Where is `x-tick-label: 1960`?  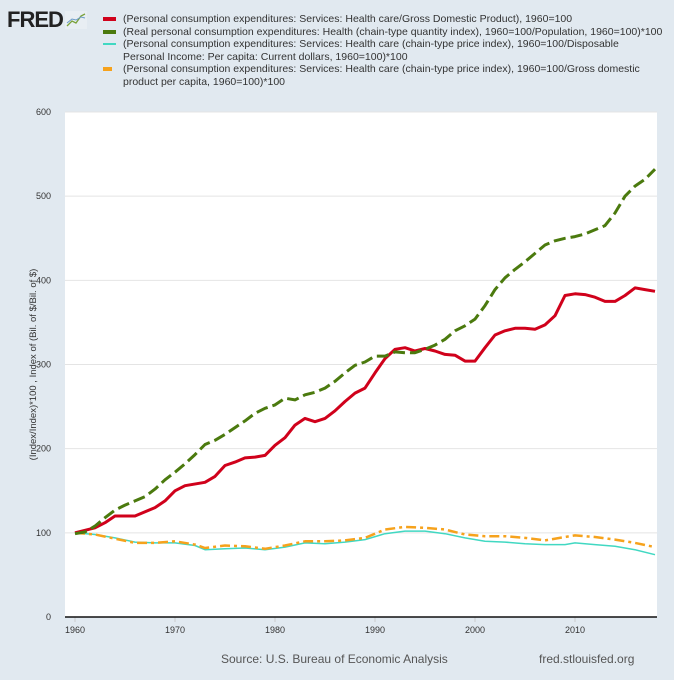 x-tick-label: 1960 is located at coordinates (75, 630).